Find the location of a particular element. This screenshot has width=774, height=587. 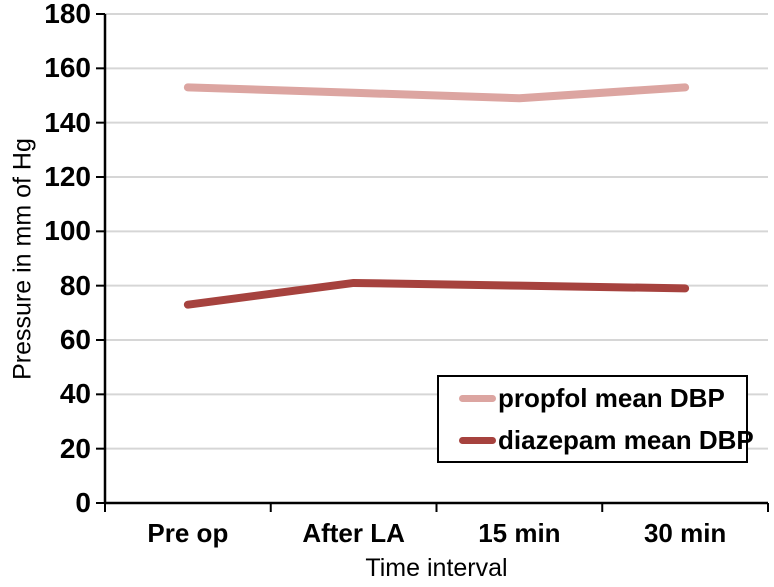

y-tick-label-140: 140 is located at coordinates (67, 122).